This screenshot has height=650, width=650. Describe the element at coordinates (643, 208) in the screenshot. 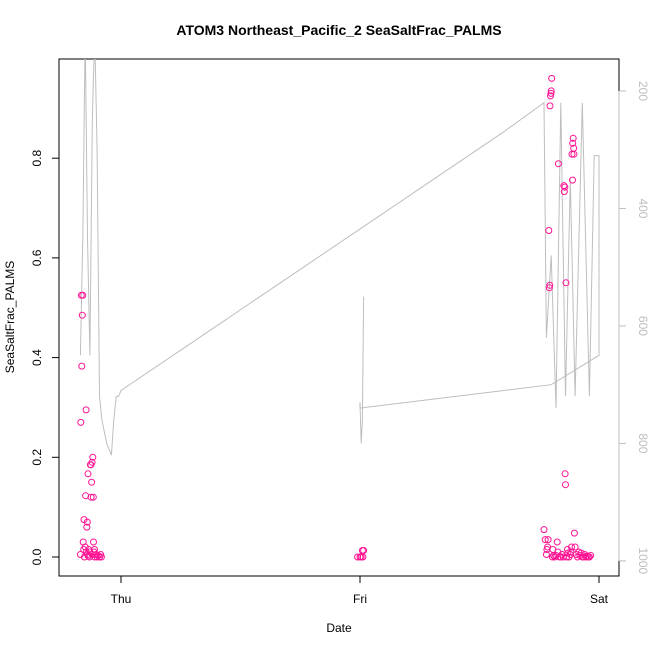

I see `y2-tick-label: 400` at that location.